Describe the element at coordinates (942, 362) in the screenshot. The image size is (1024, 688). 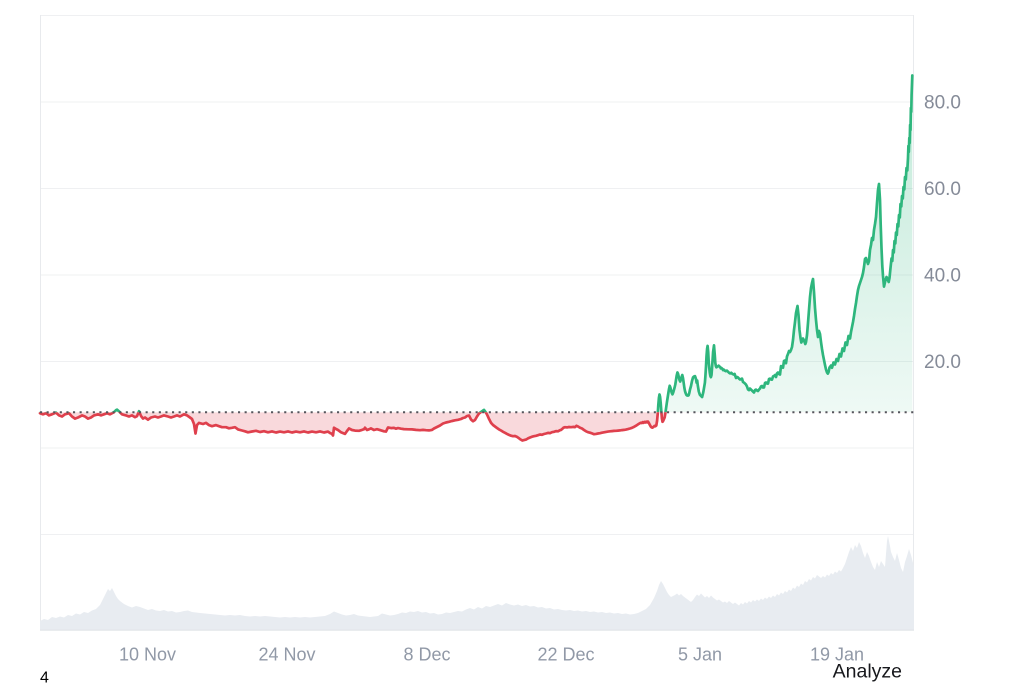
I see `svg-text: 20.0` at that location.